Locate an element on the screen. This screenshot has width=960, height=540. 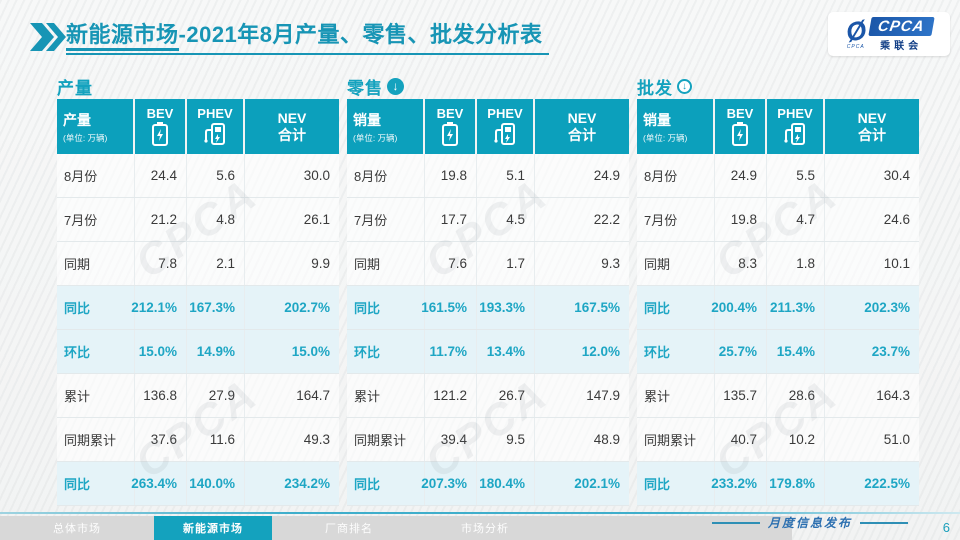
table-row: 同比 233.2% 179.8% 222.5% is located at coordinates (778, 484).